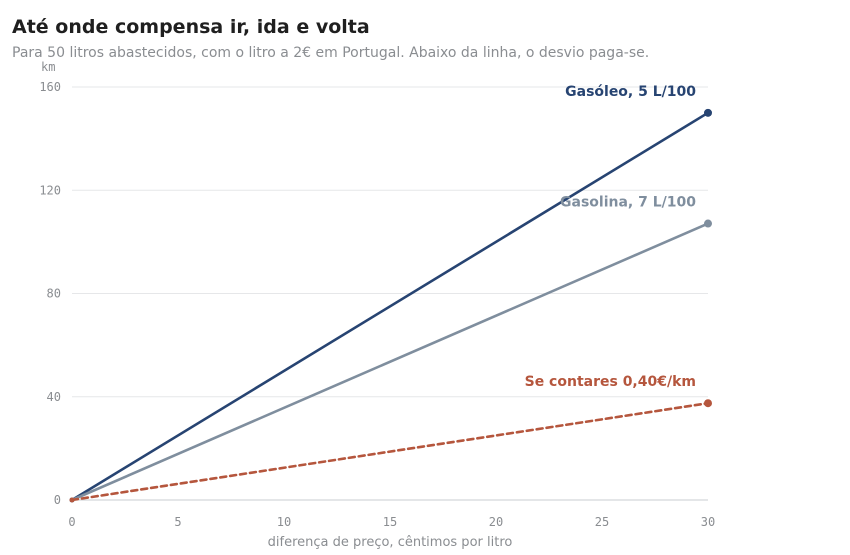  I want to click on x-tick-label: 20, so click(496, 522).